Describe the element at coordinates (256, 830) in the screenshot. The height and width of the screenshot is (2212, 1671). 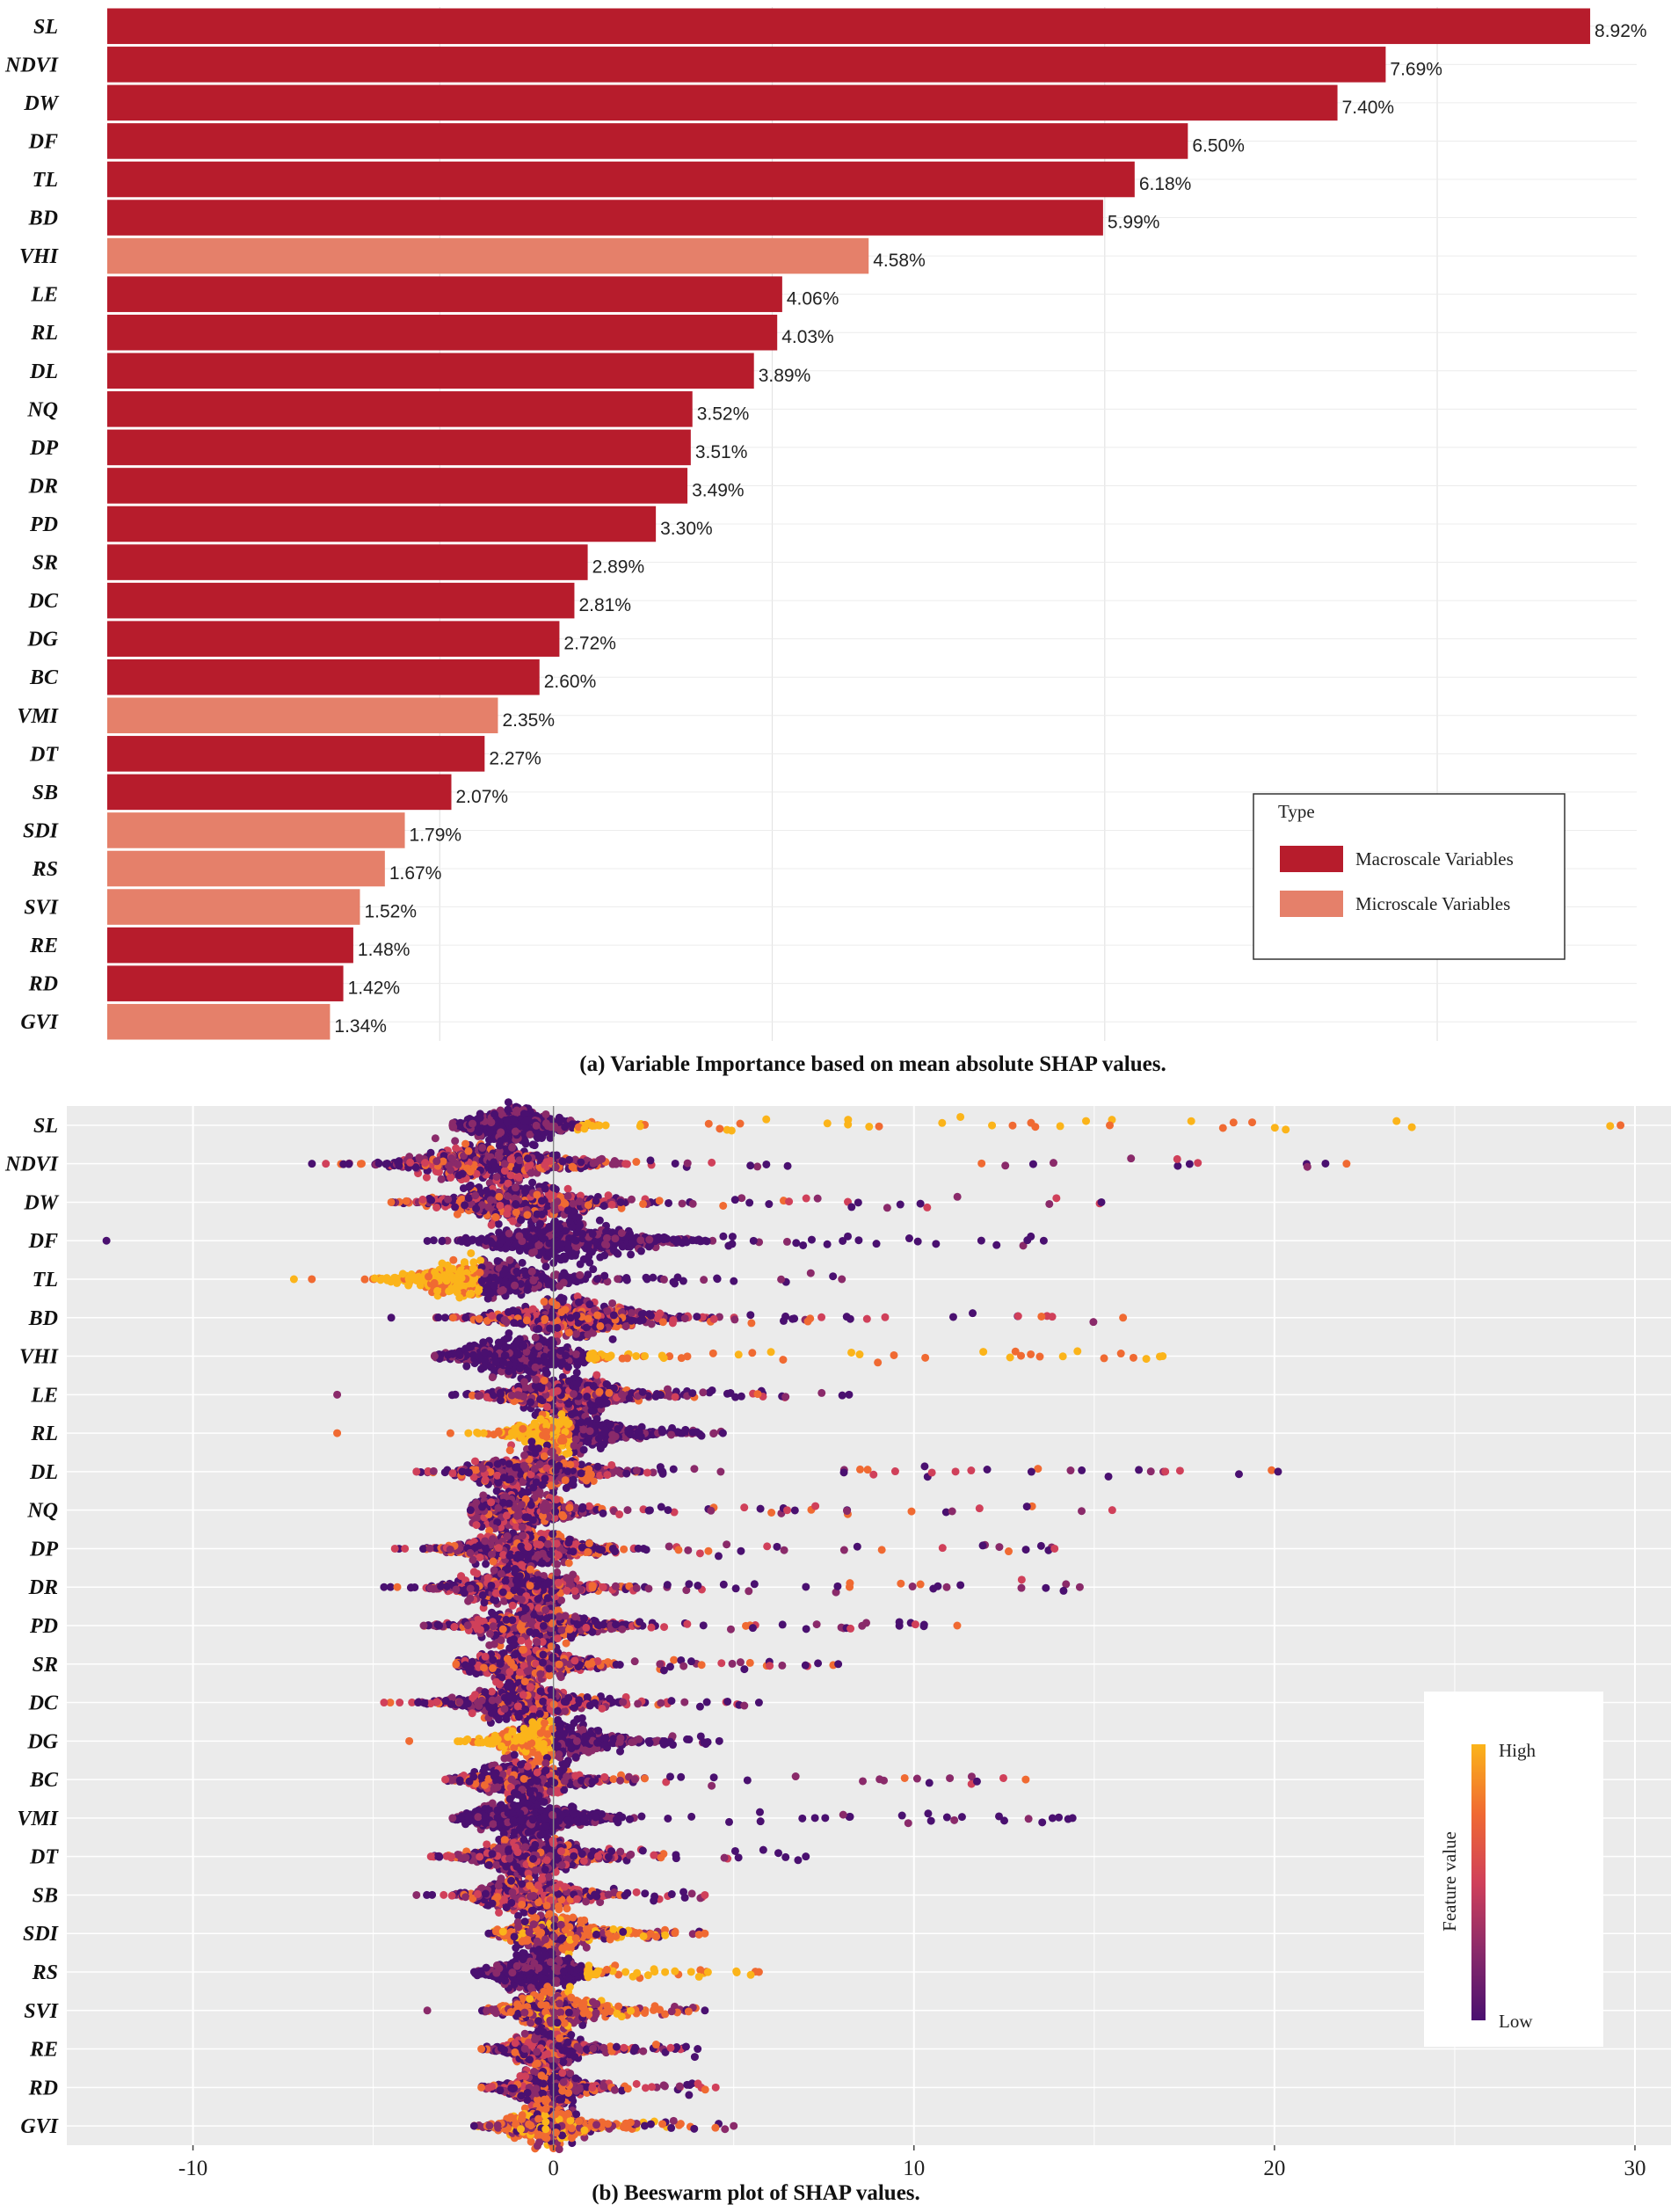
I see `bar-sdi` at that location.